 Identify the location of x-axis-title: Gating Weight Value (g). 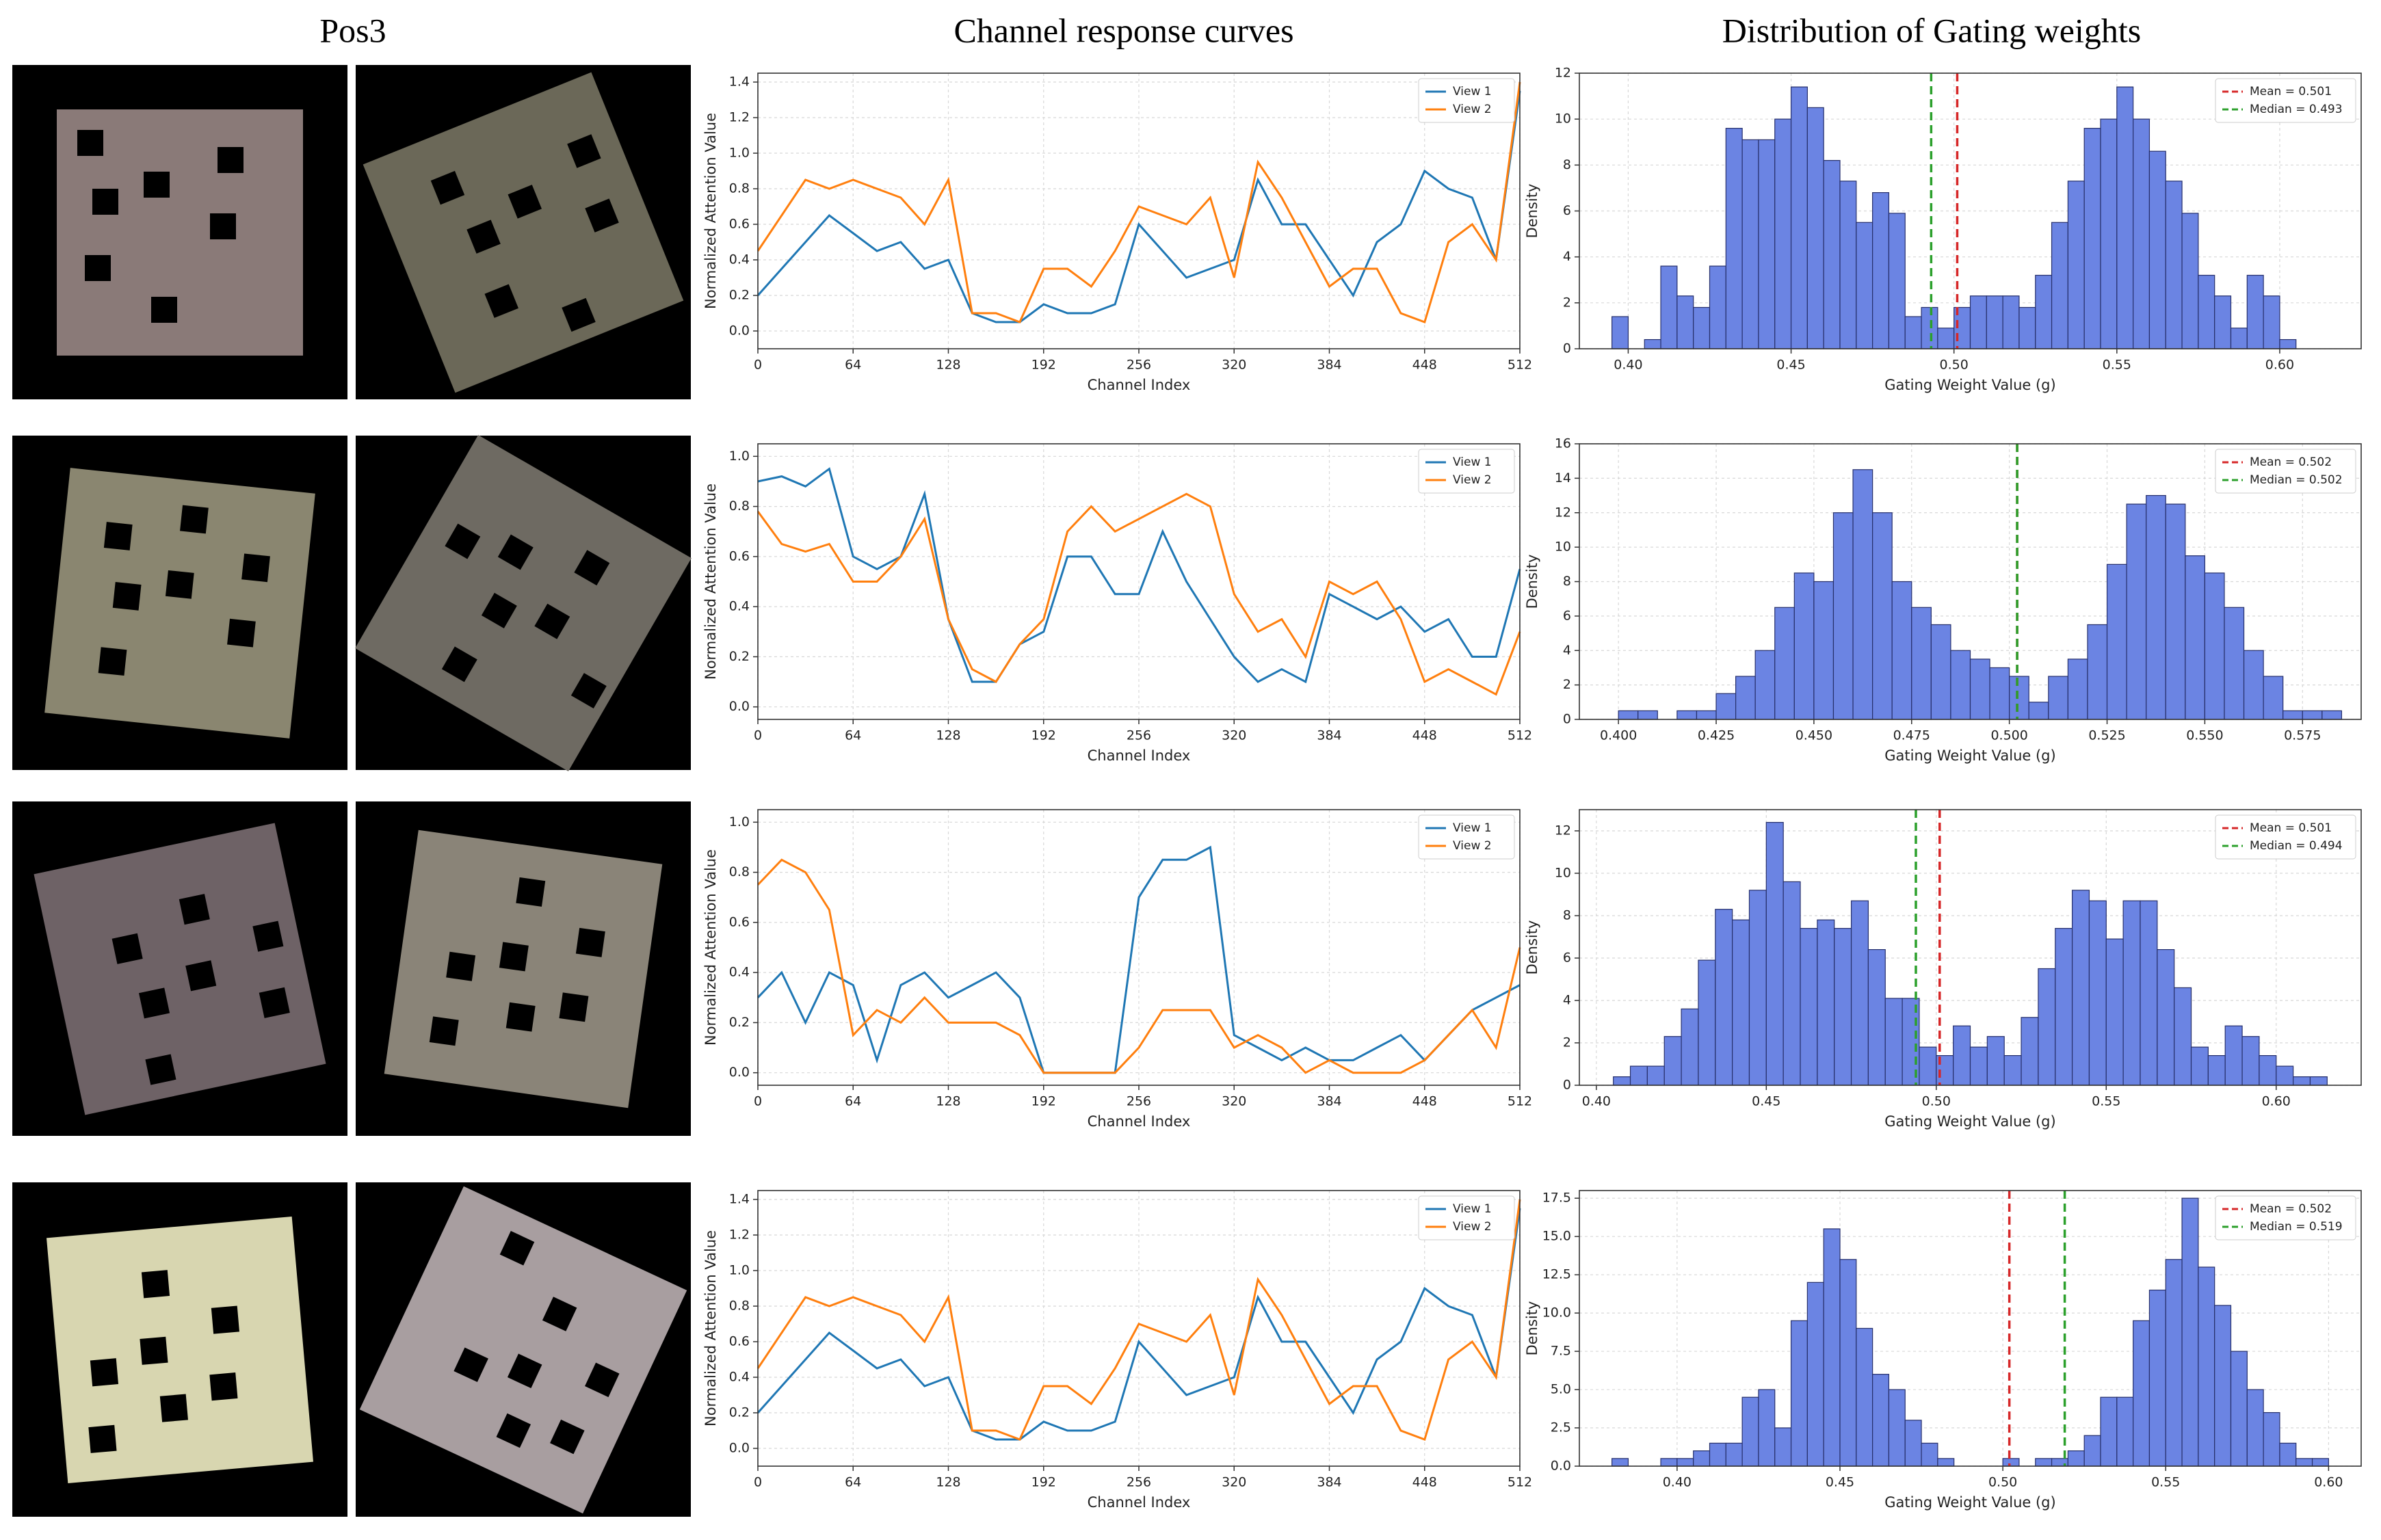
(1970, 755).